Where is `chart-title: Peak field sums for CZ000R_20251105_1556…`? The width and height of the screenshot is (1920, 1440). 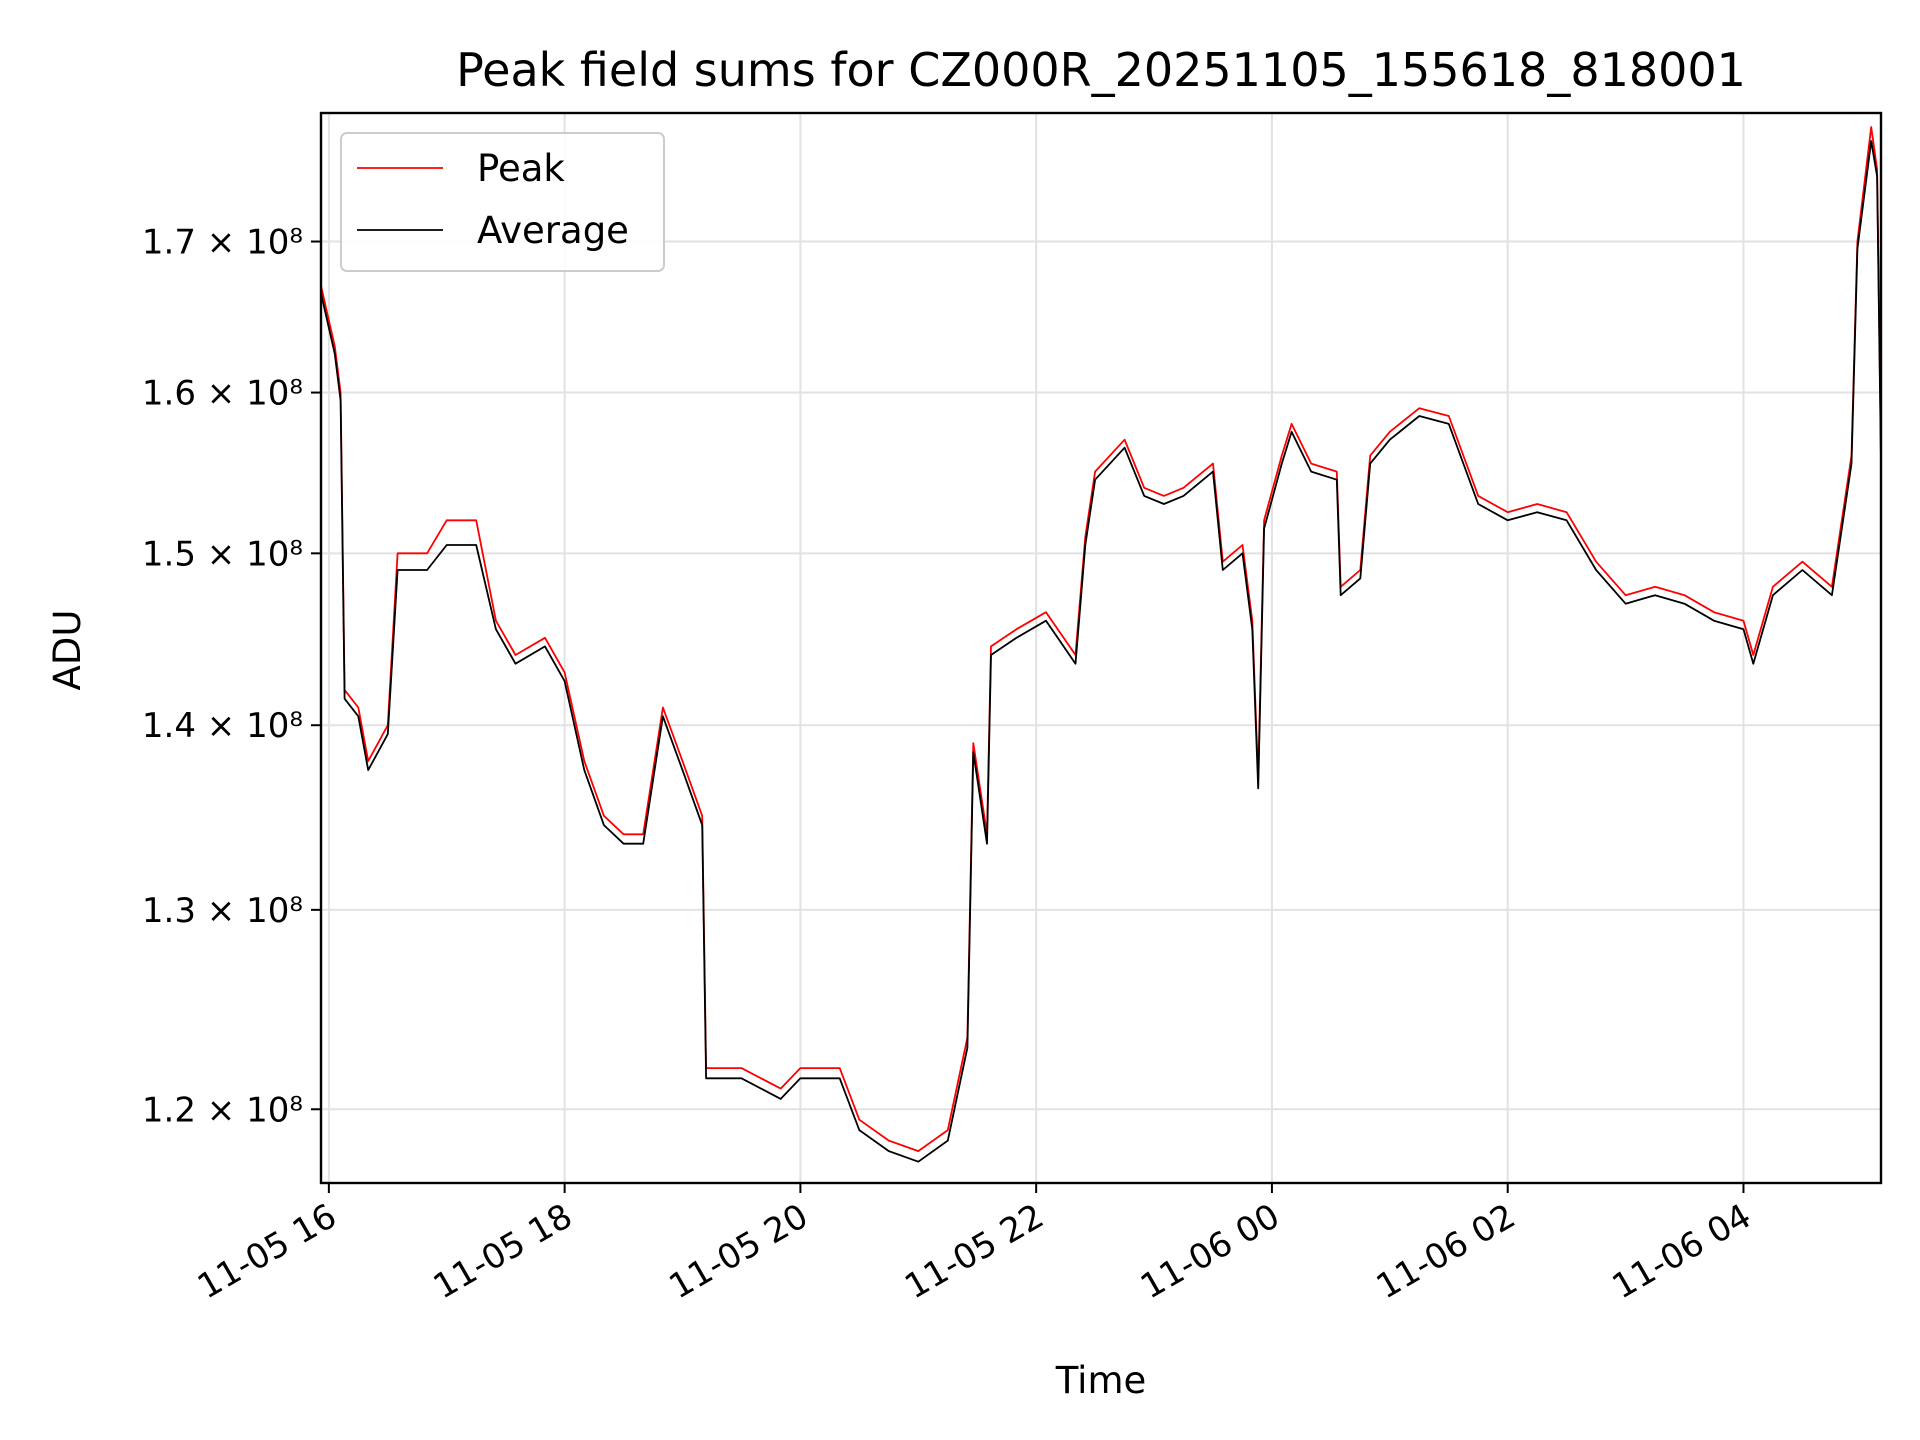 chart-title: Peak field sums for CZ000R_20251105_1556… is located at coordinates (1101, 70).